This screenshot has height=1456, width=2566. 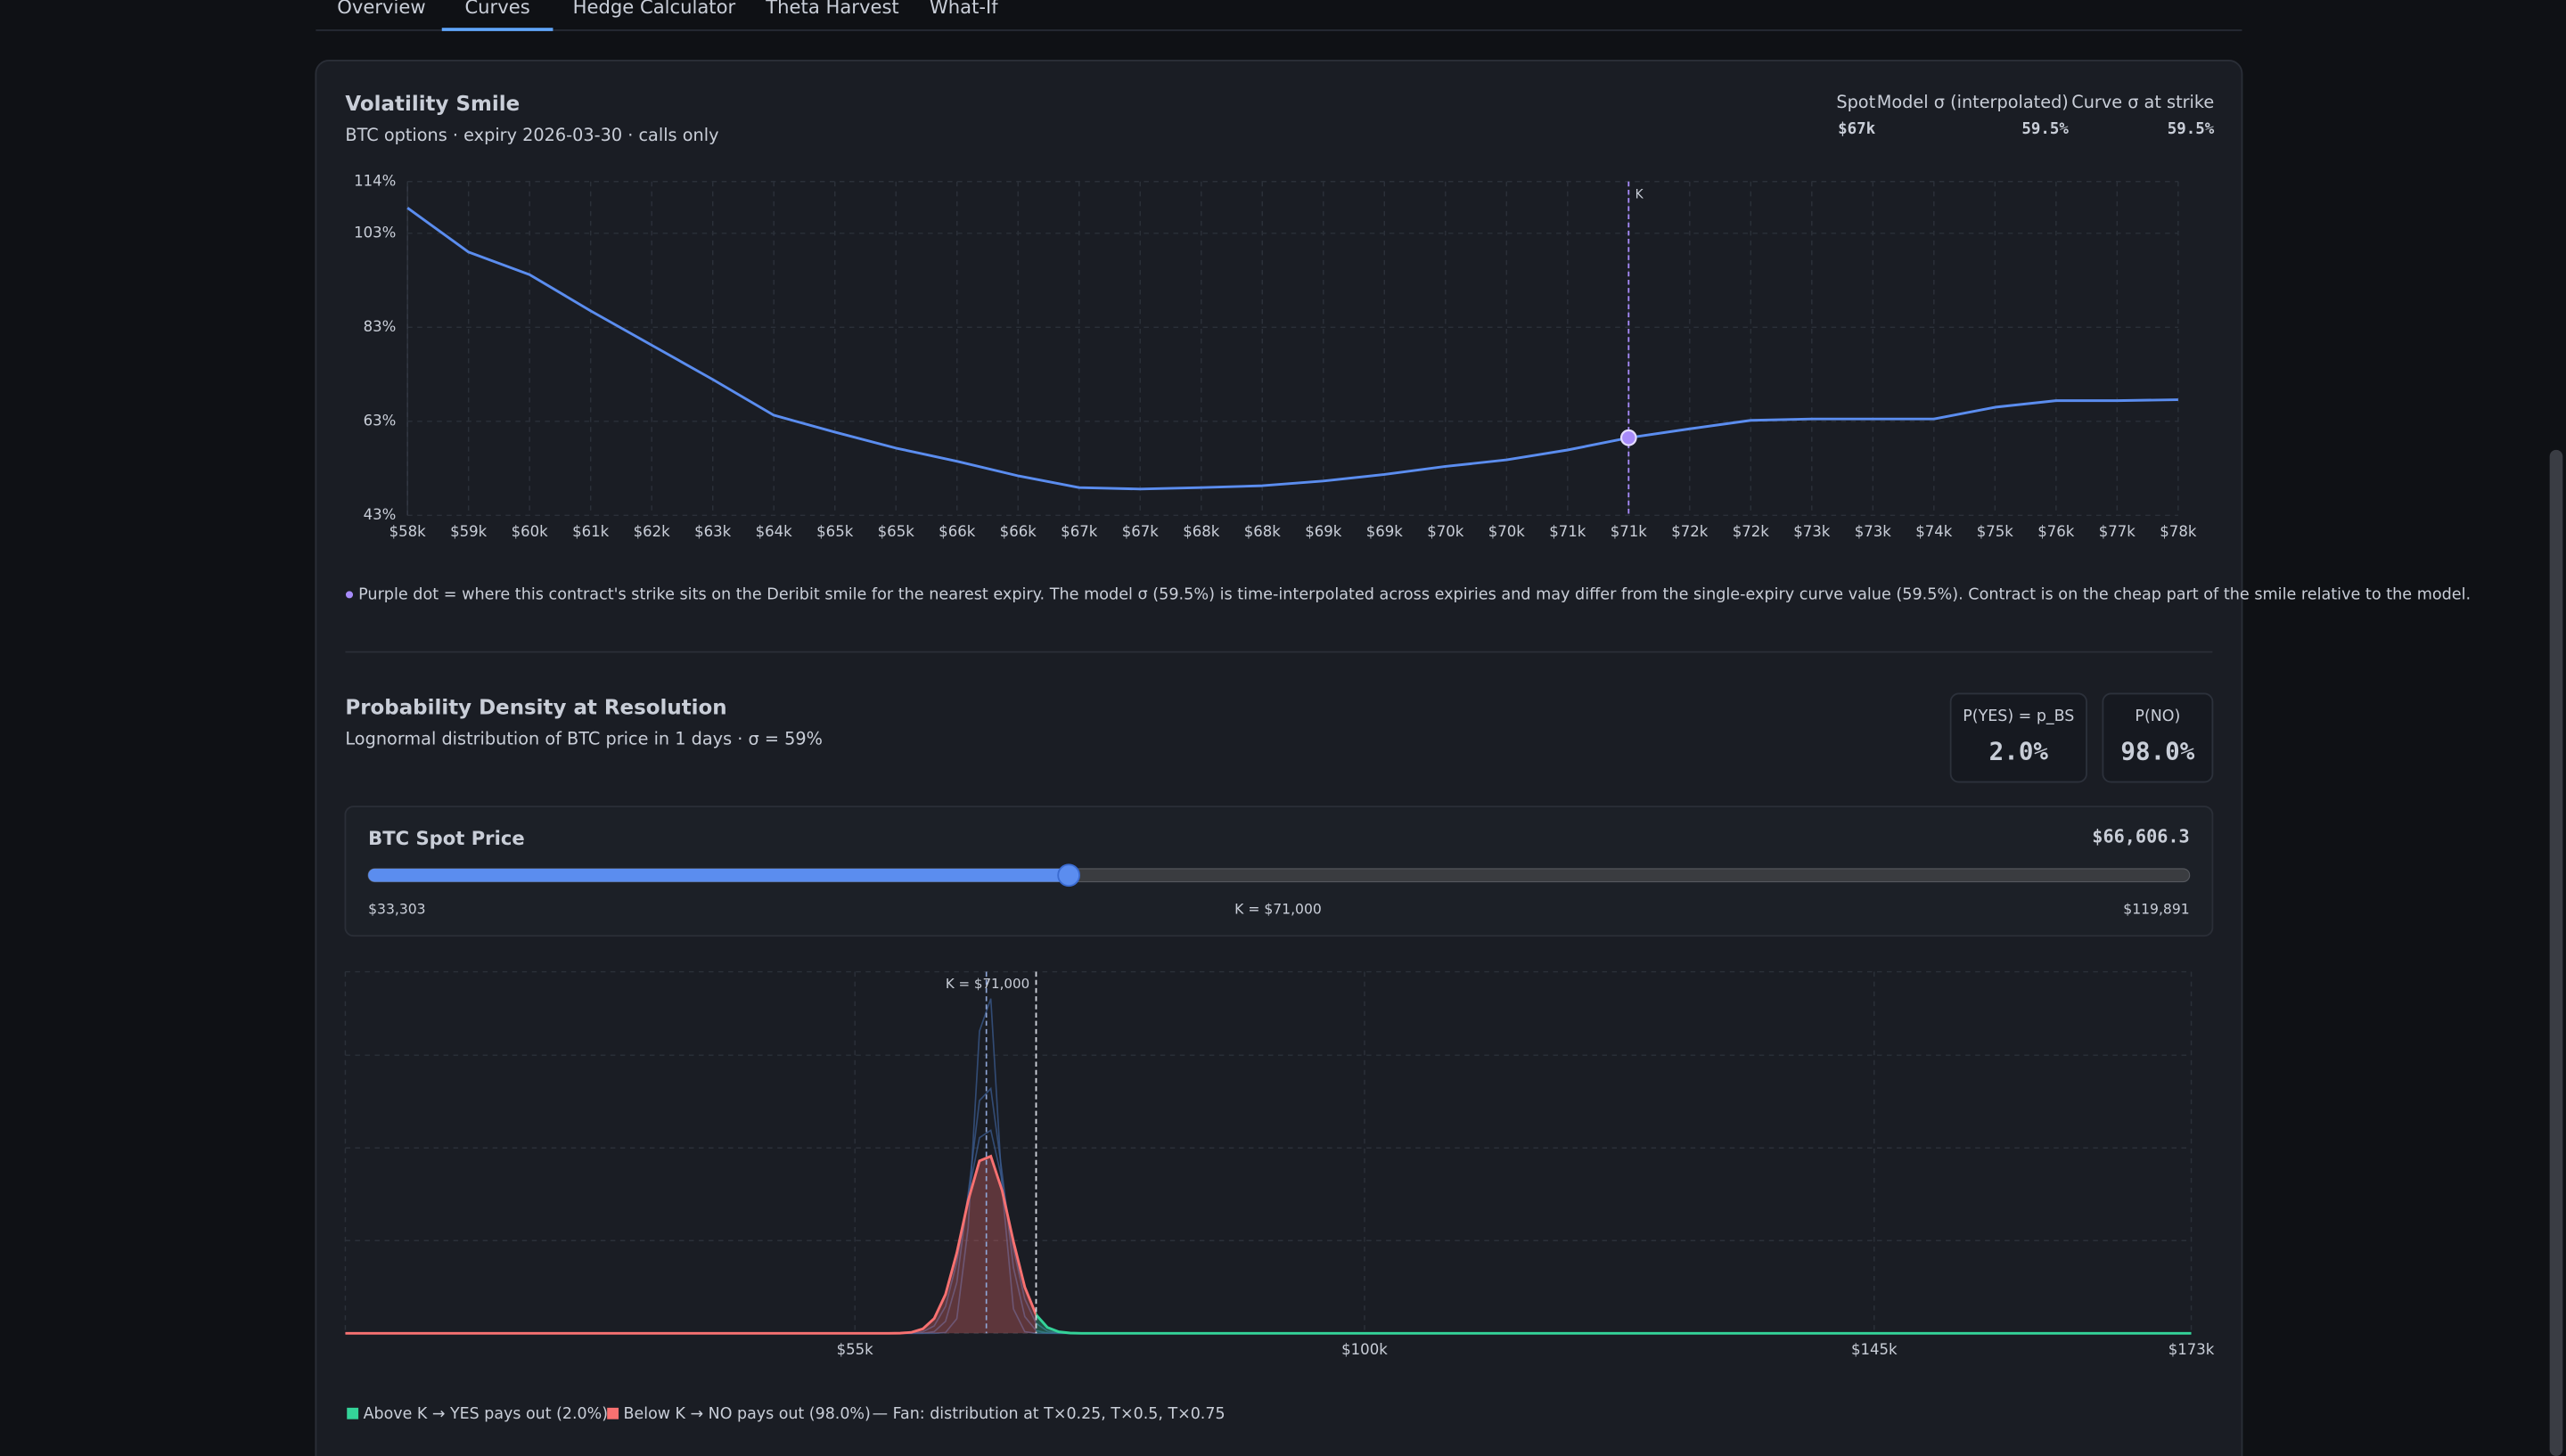 I want to click on prob-value: 2.0%, so click(x=2019, y=752).